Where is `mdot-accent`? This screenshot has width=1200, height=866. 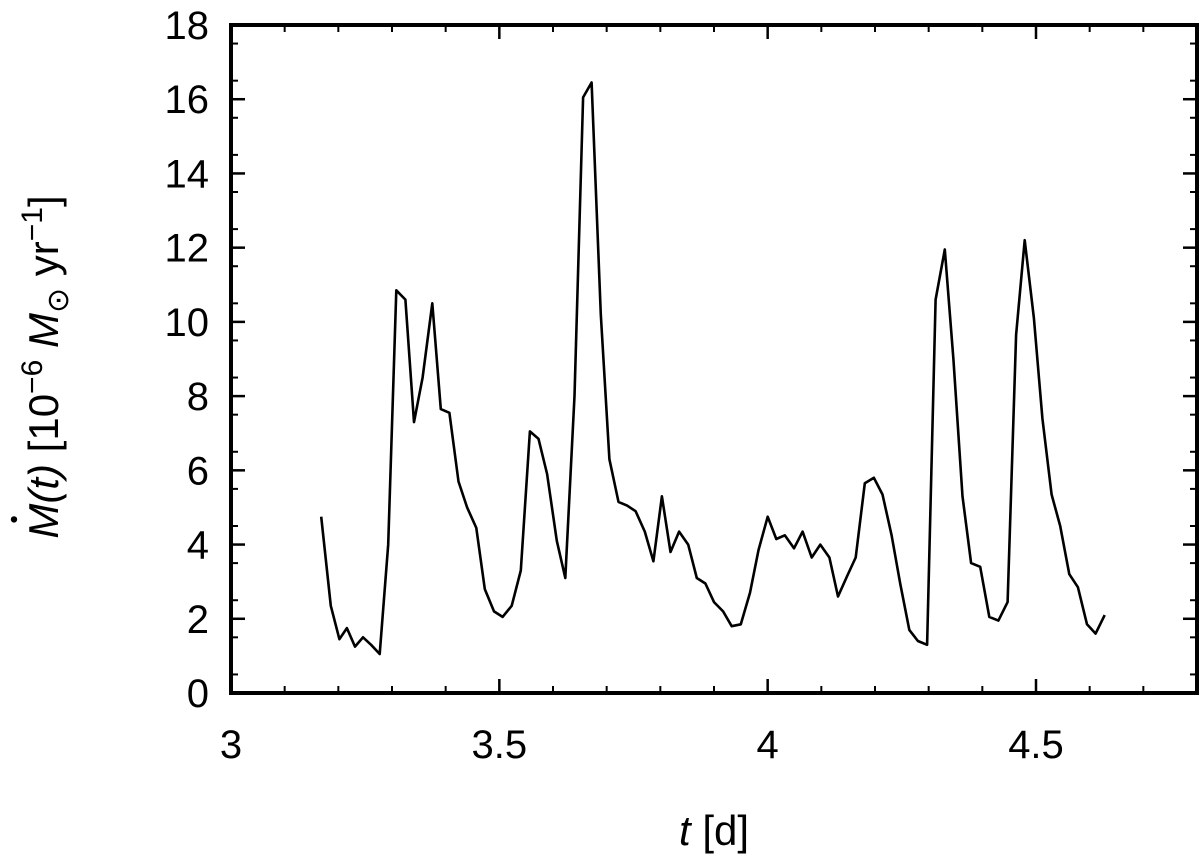 mdot-accent is located at coordinates (14, 519).